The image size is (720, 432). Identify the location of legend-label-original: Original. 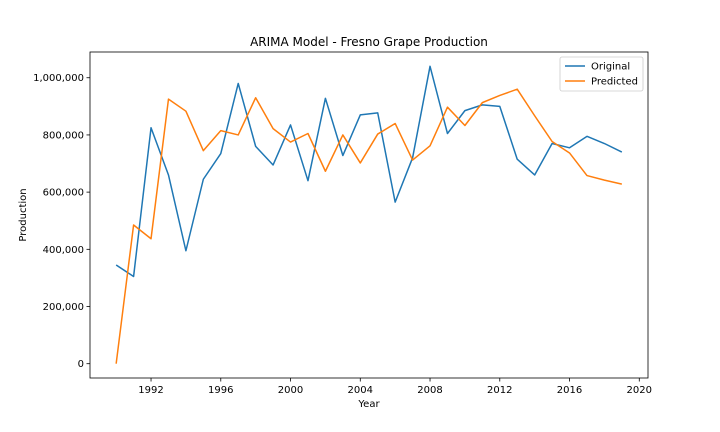
(610, 67).